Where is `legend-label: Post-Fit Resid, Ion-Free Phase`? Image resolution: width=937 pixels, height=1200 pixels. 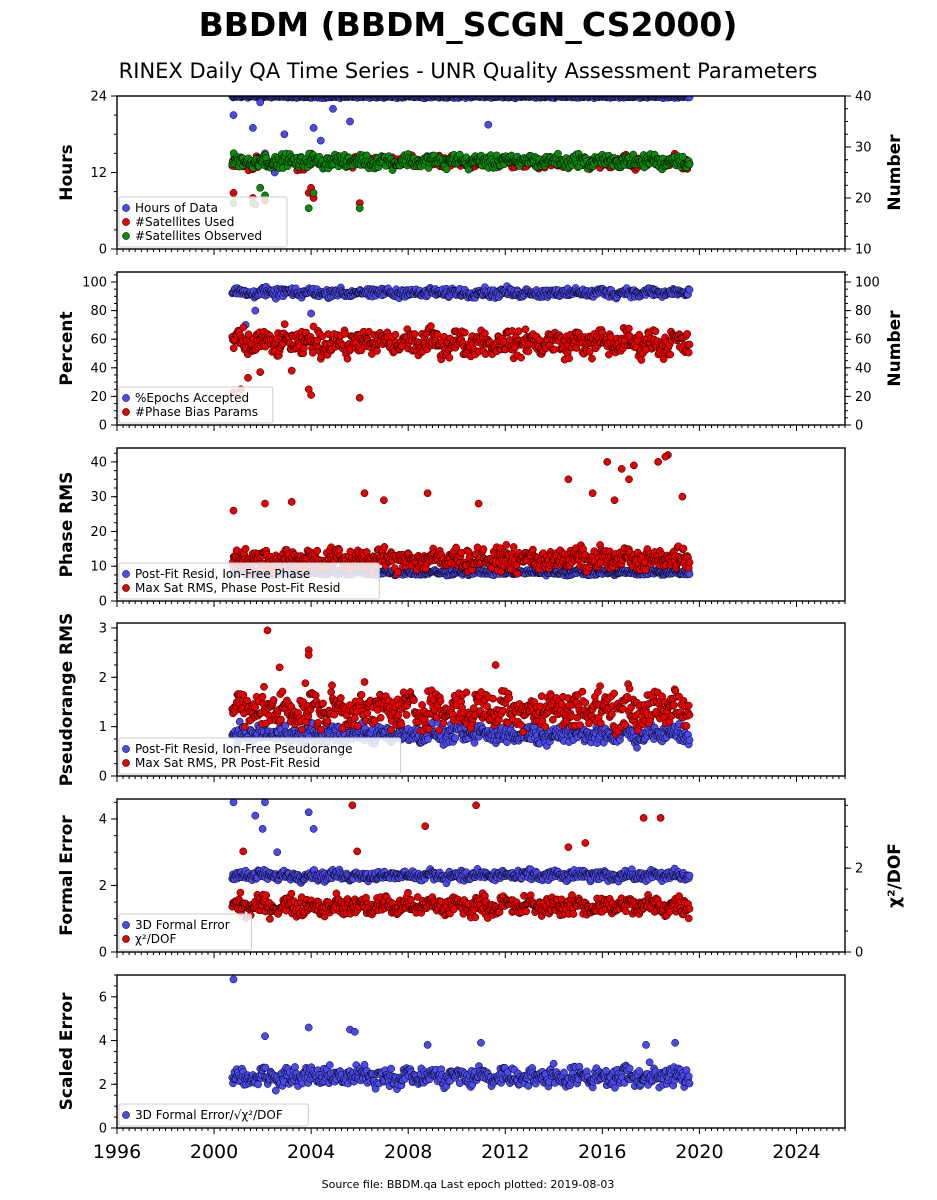
legend-label: Post-Fit Resid, Ion-Free Phase is located at coordinates (222, 574).